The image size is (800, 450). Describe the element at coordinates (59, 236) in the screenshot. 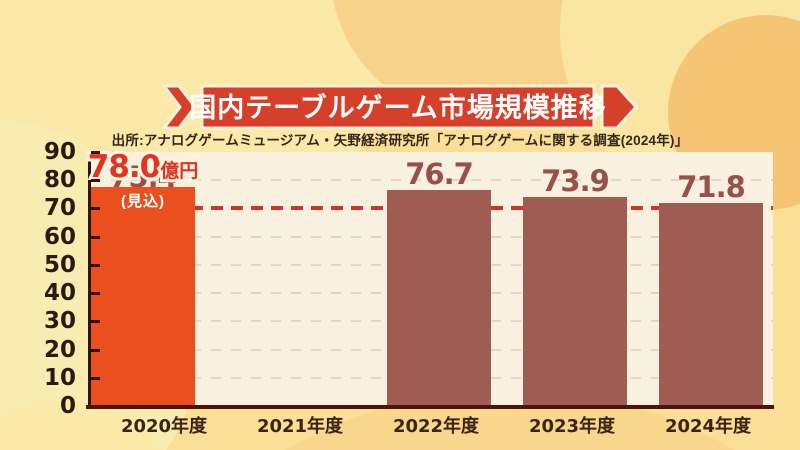

I see `y-axis-tick-label: 60` at that location.